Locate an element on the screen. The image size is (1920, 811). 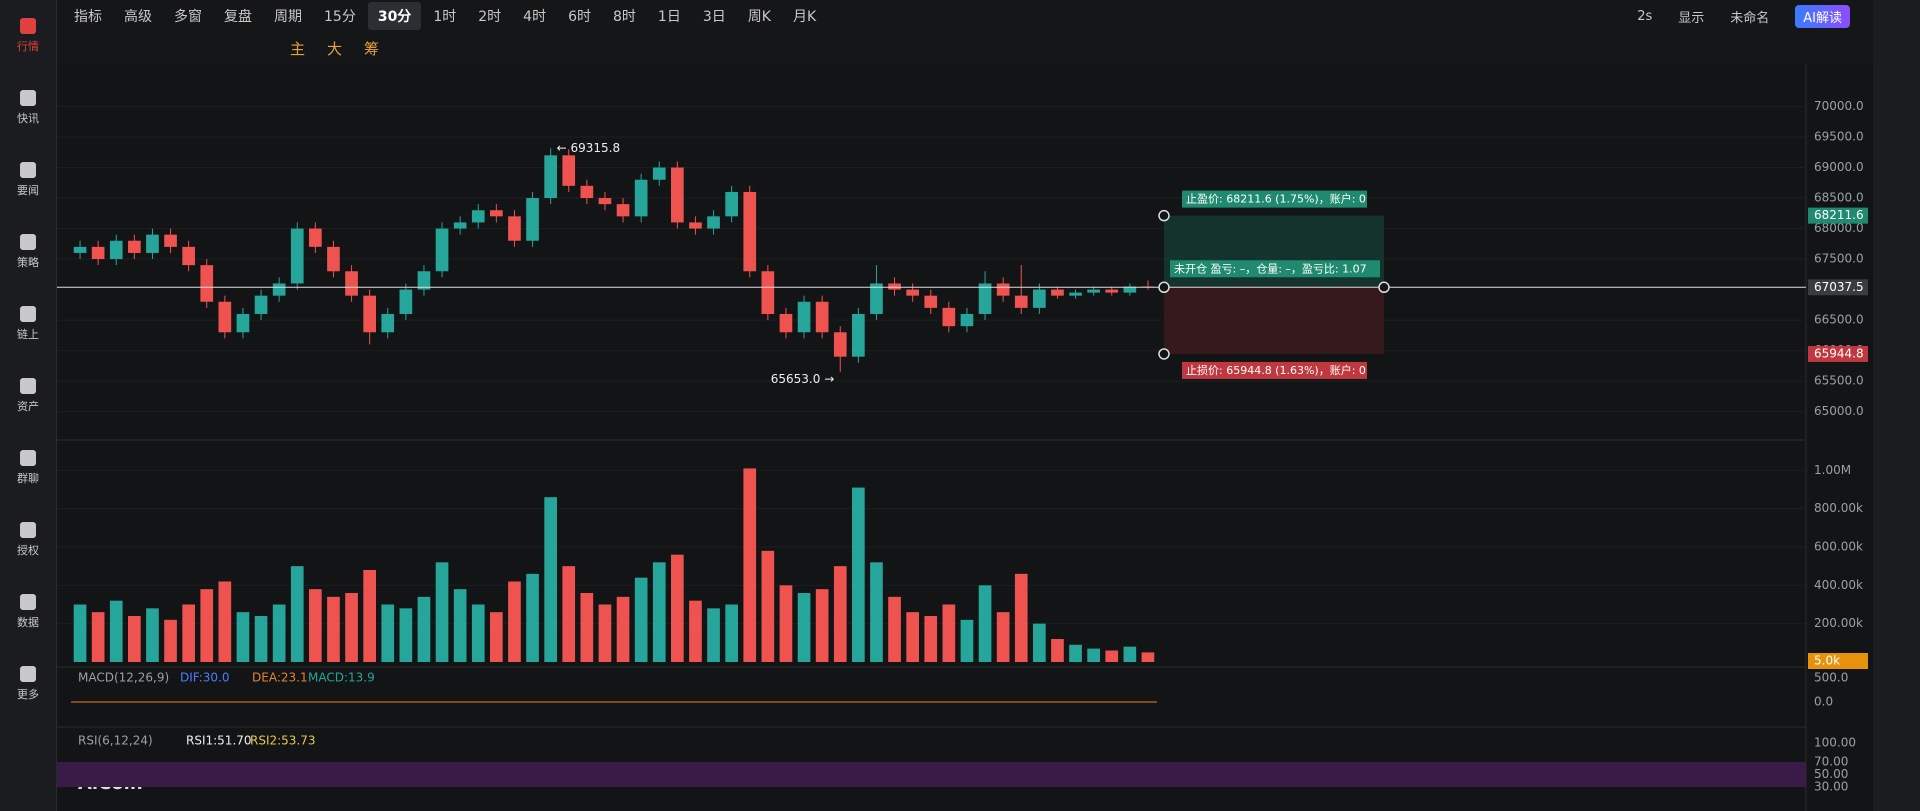
sidebar-item: 授权 is located at coordinates (28, 540).